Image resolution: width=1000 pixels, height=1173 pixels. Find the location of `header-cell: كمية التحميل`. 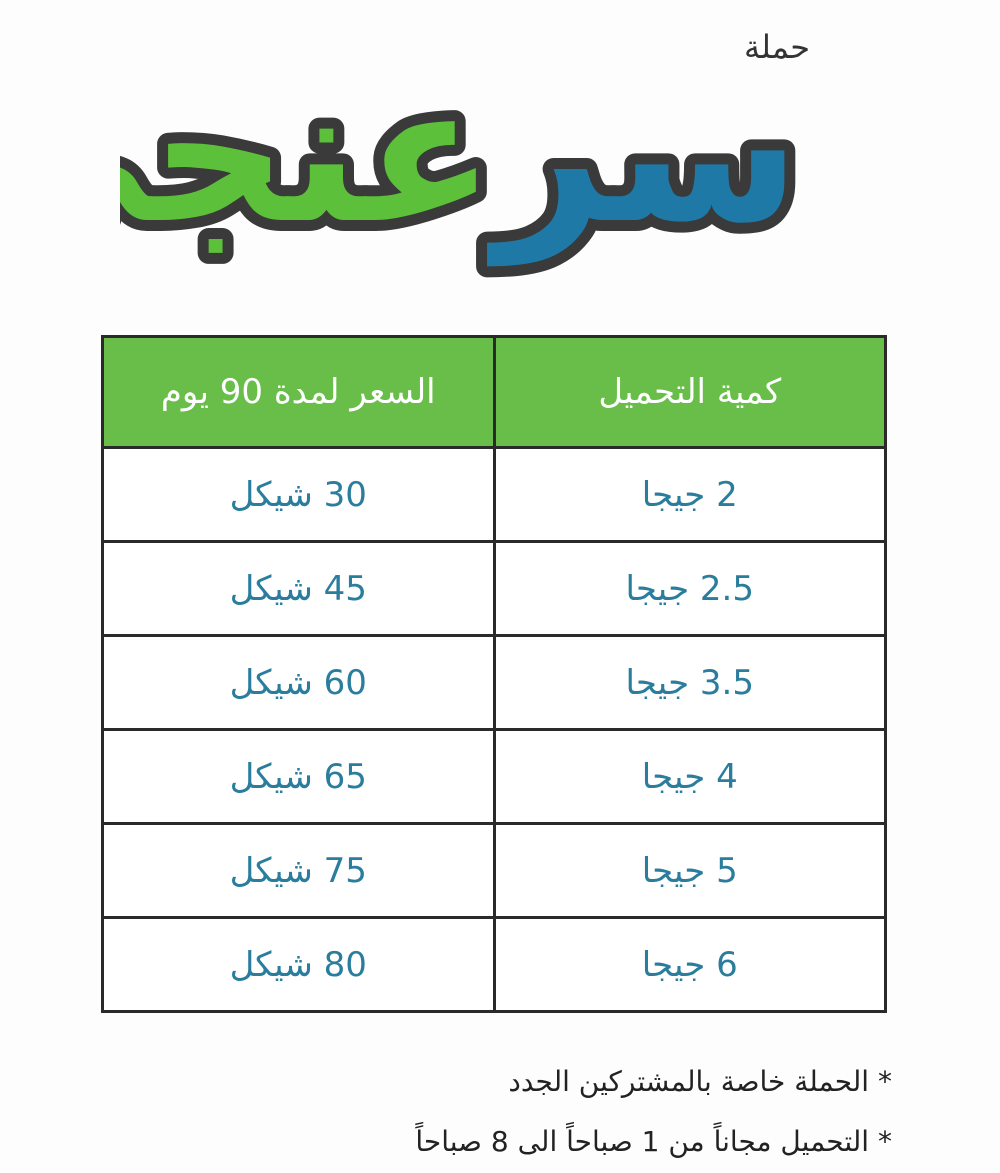

header-cell: كمية التحميل is located at coordinates (689, 392).